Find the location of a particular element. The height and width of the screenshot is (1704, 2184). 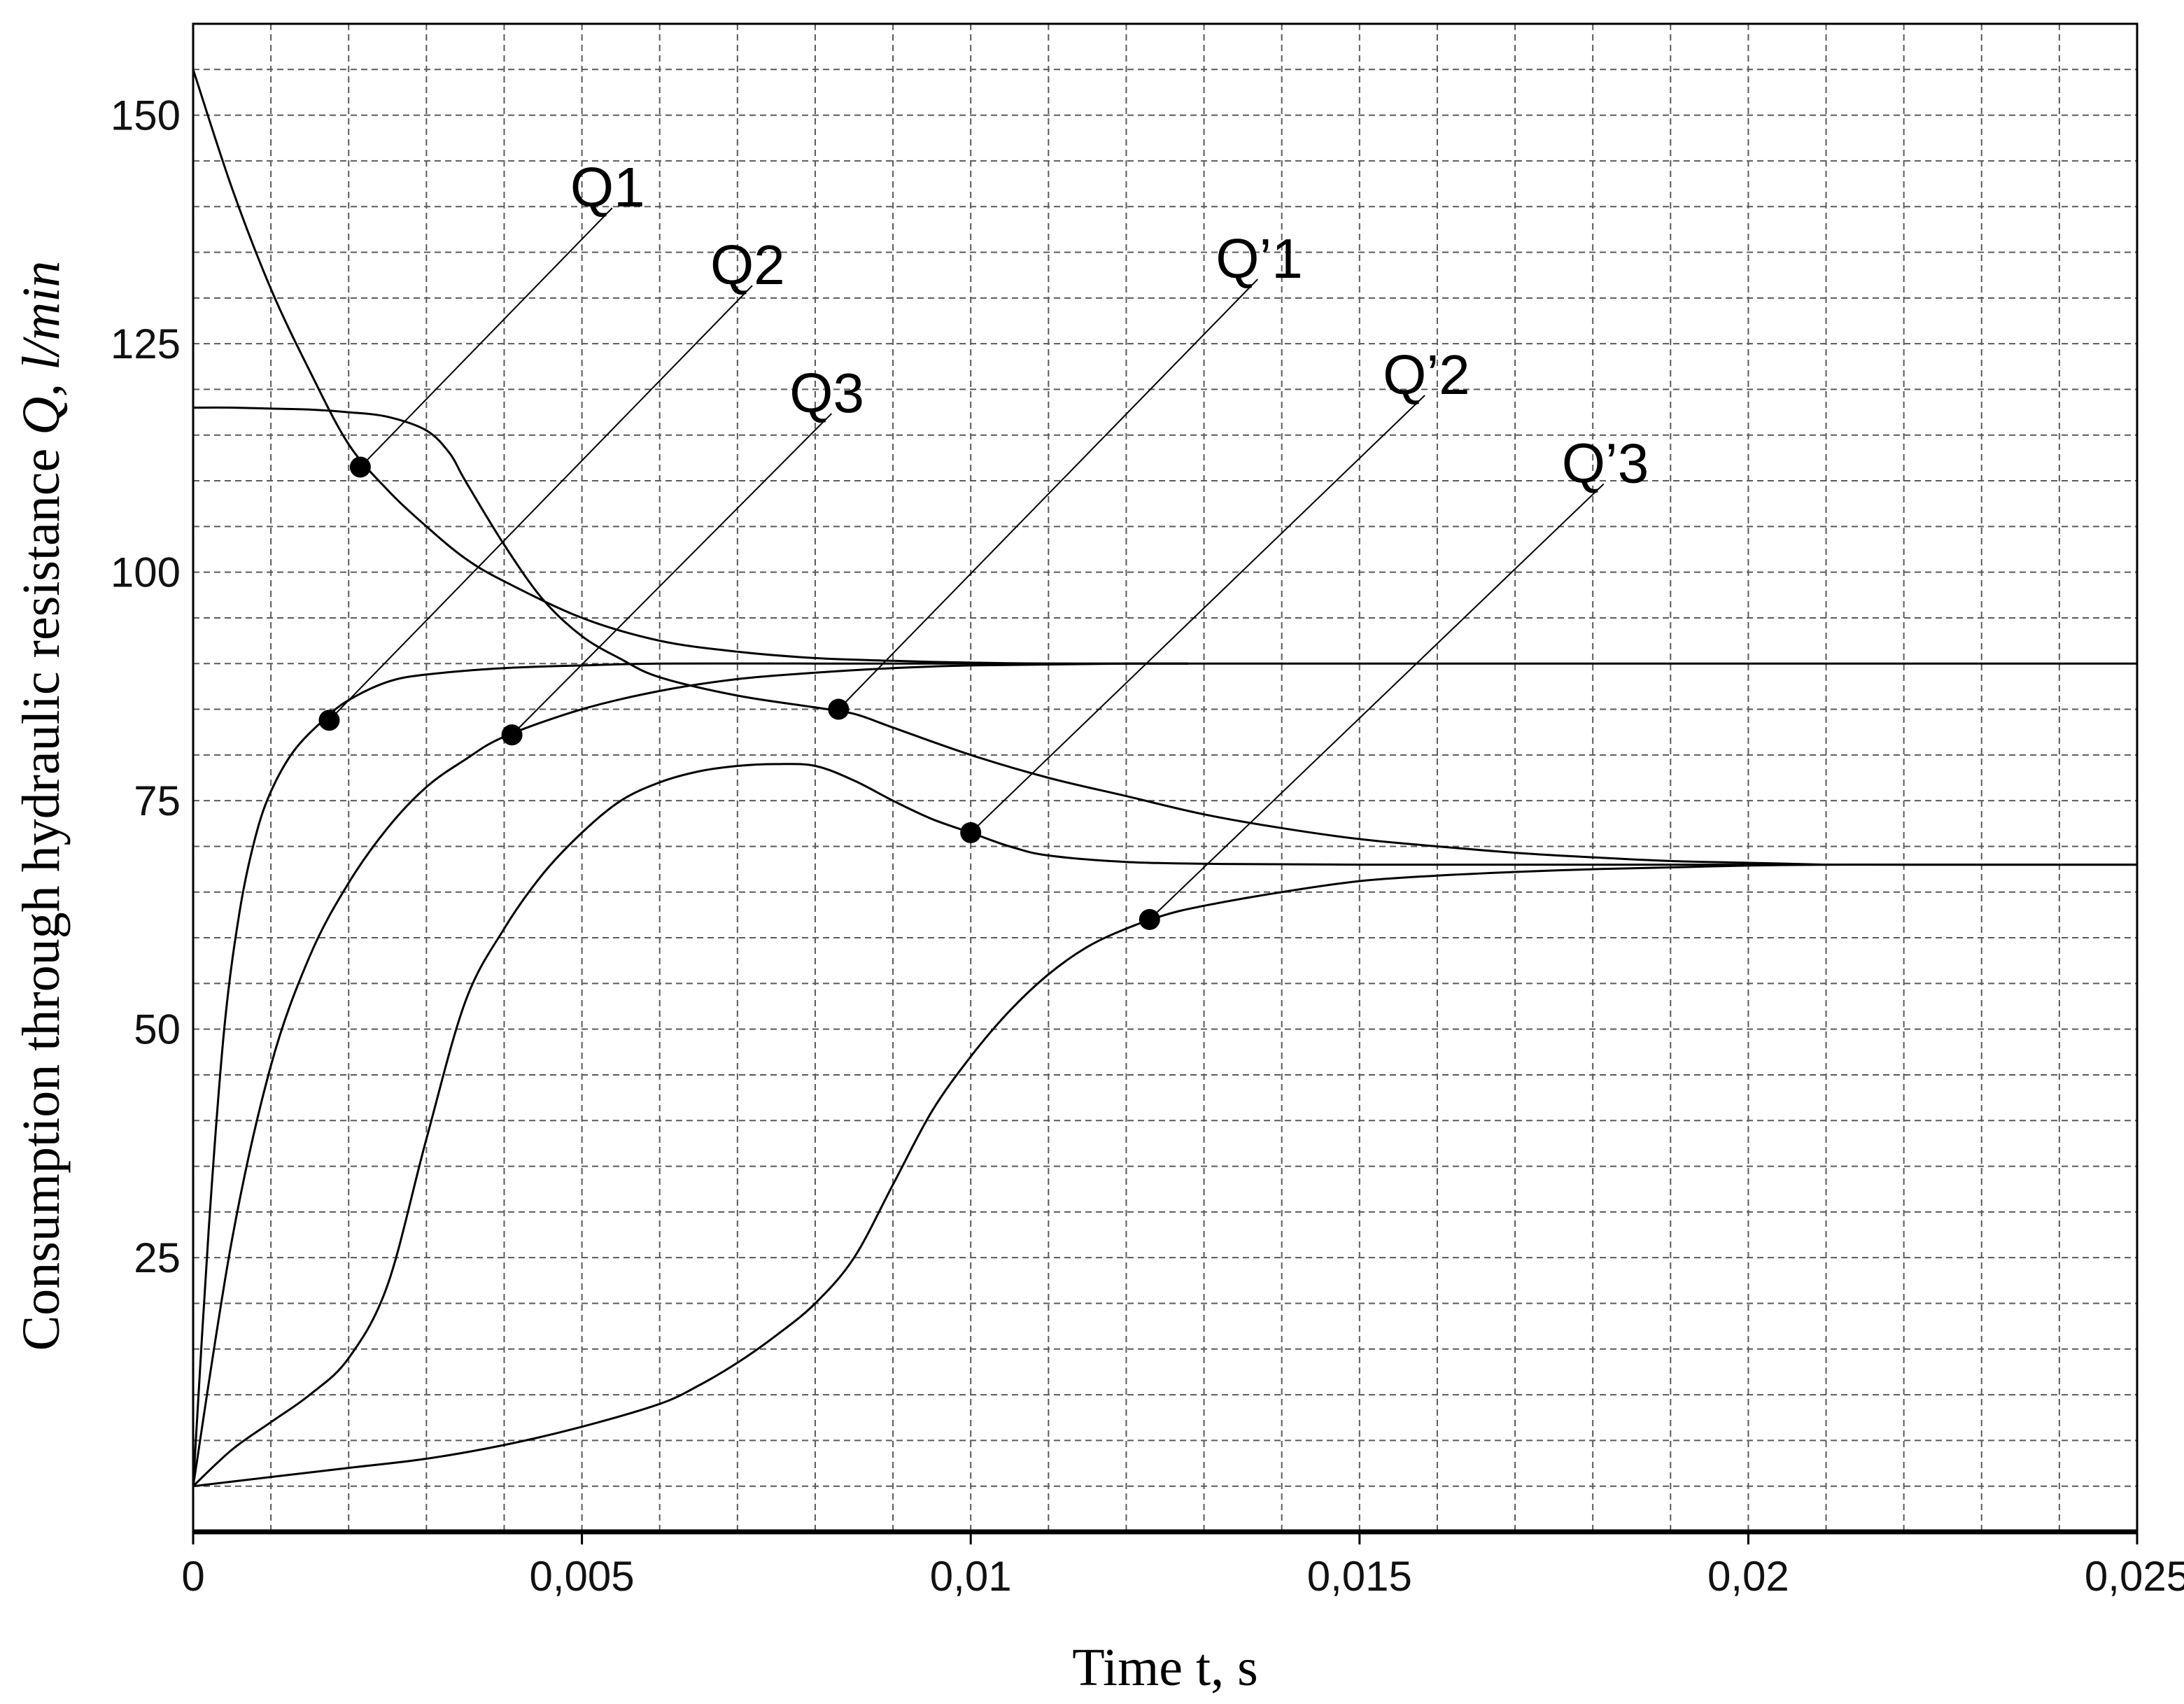

curve-markers is located at coordinates (739, 693).